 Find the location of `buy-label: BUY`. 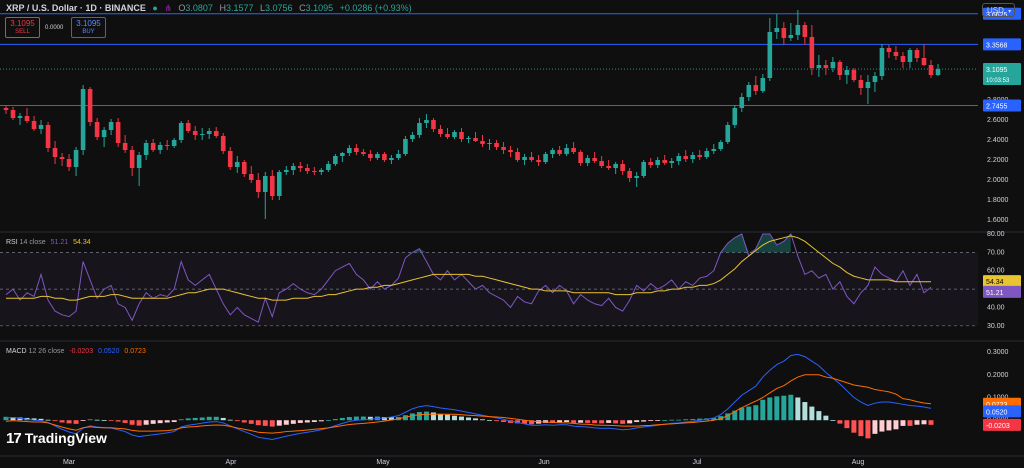

buy-label: BUY is located at coordinates (88, 32).